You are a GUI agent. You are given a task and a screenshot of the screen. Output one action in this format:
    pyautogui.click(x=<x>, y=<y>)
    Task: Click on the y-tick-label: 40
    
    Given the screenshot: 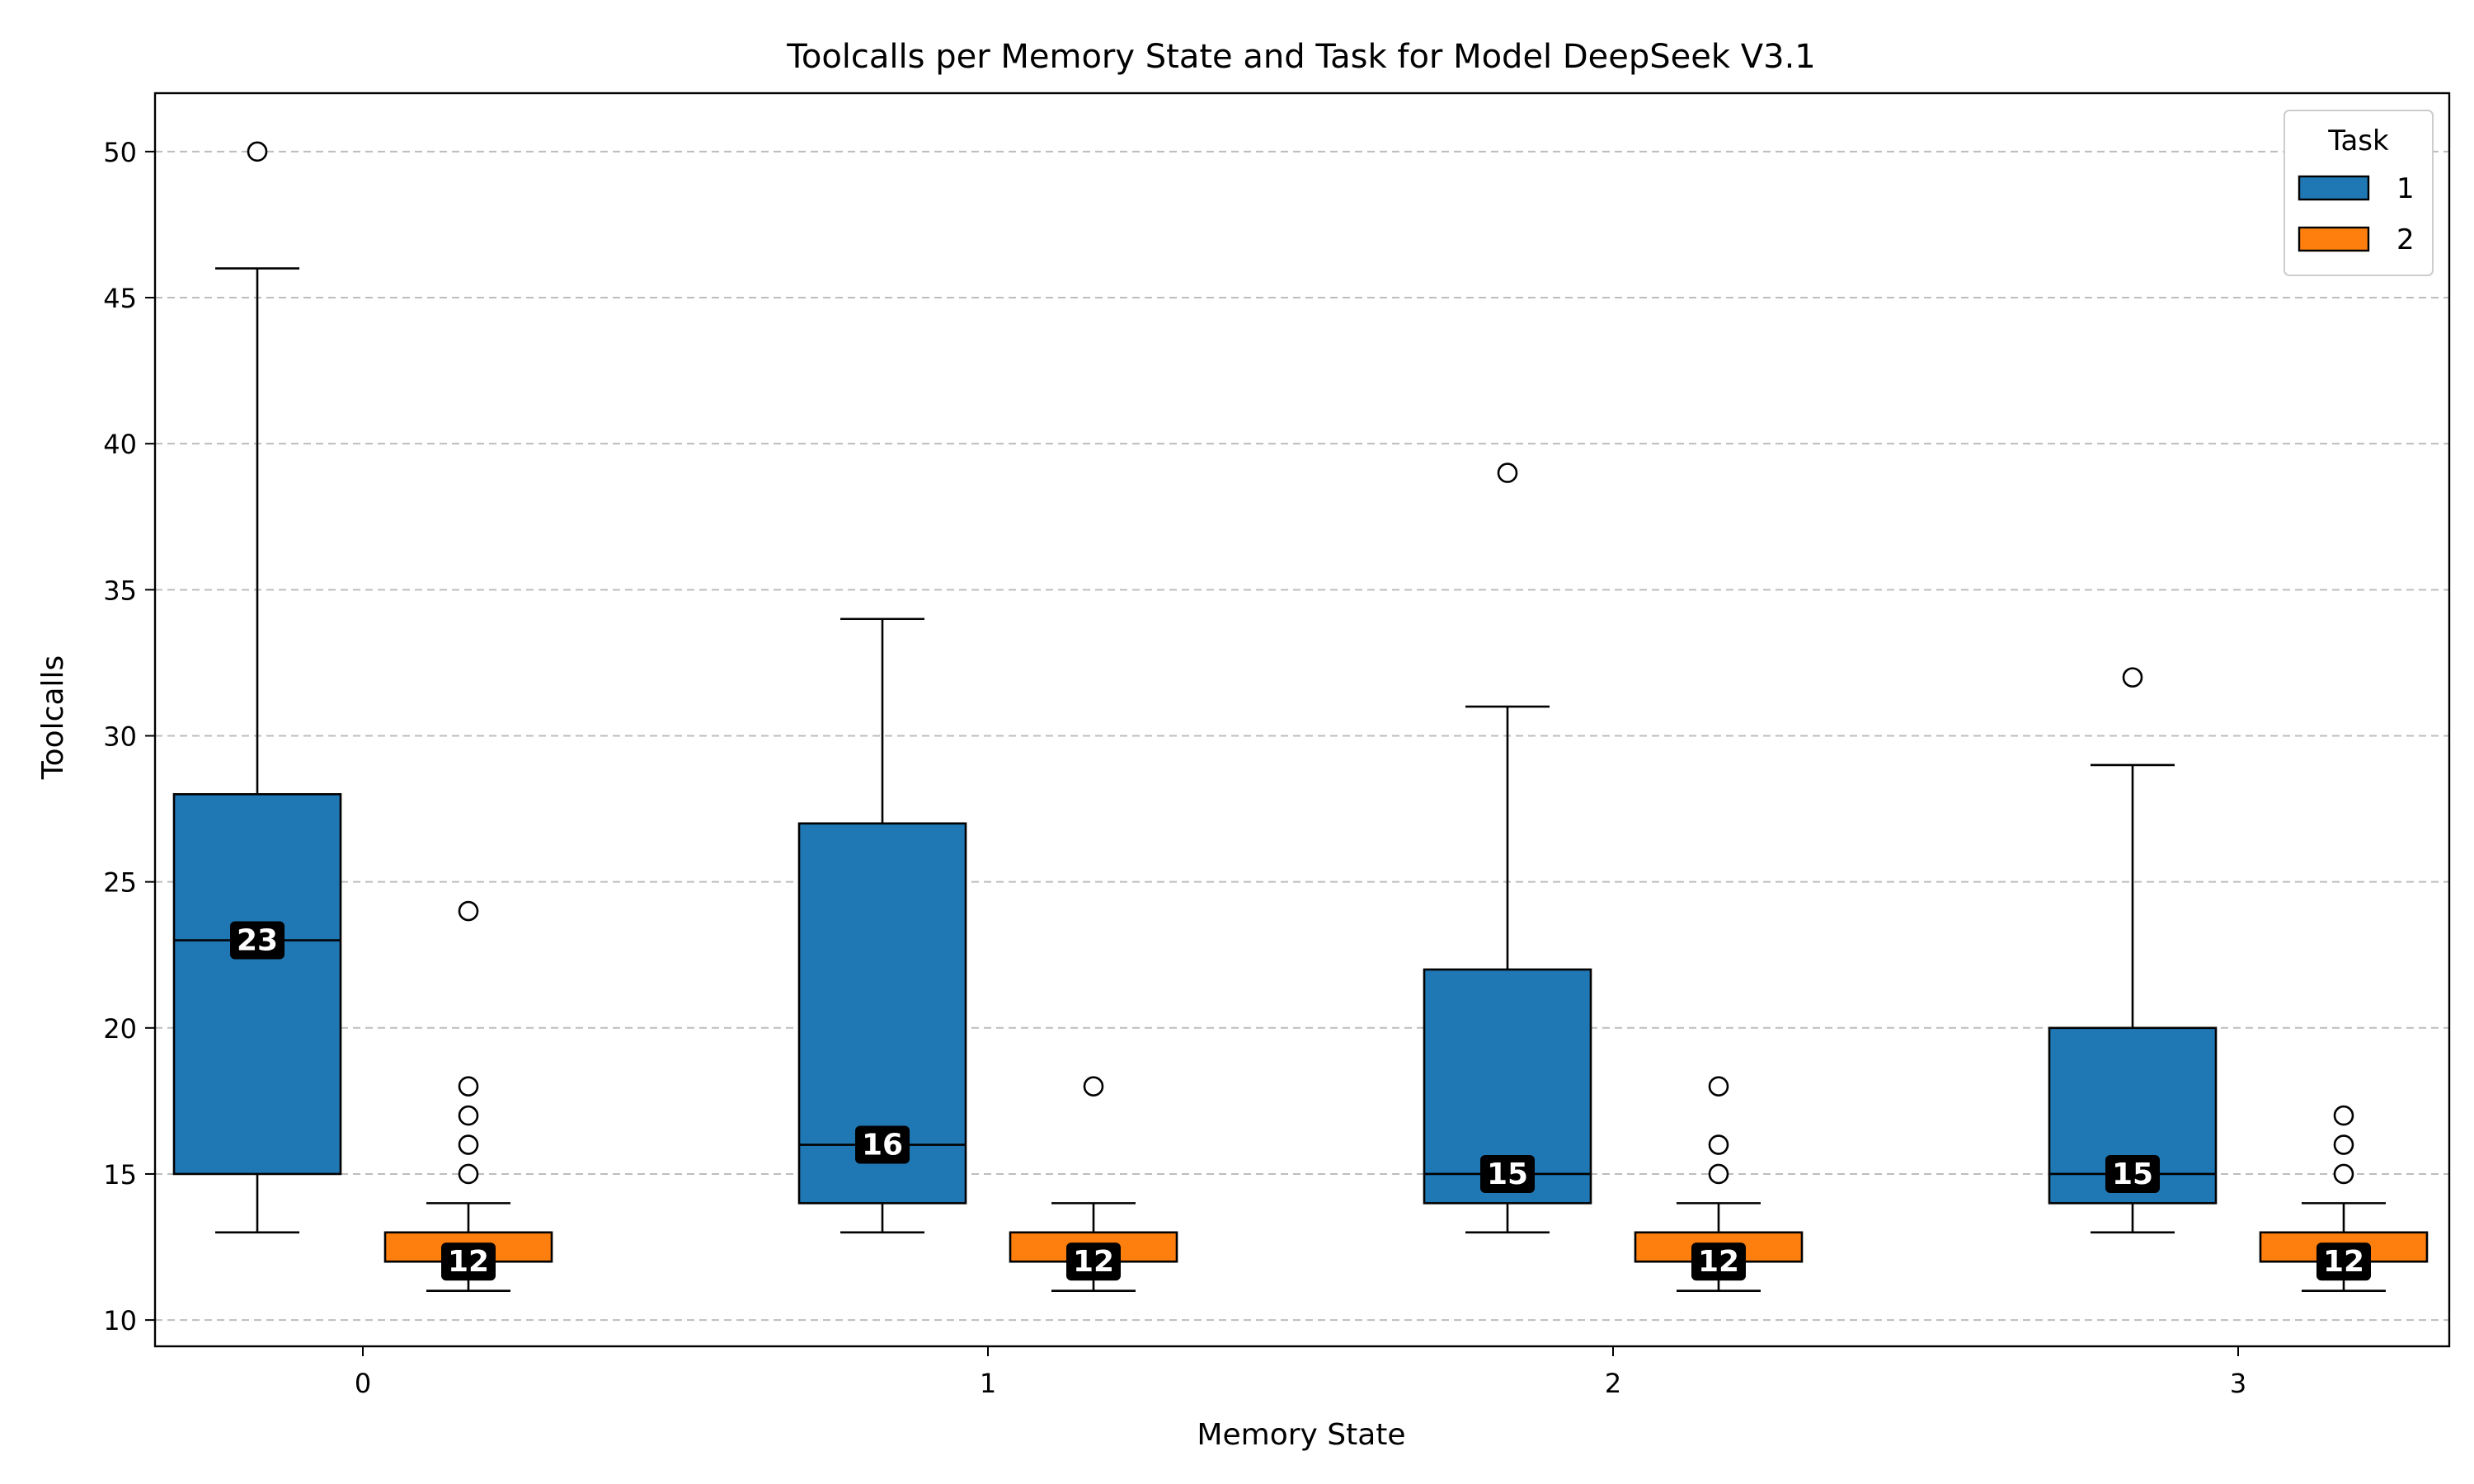 What is the action you would take?
    pyautogui.click(x=120, y=445)
    